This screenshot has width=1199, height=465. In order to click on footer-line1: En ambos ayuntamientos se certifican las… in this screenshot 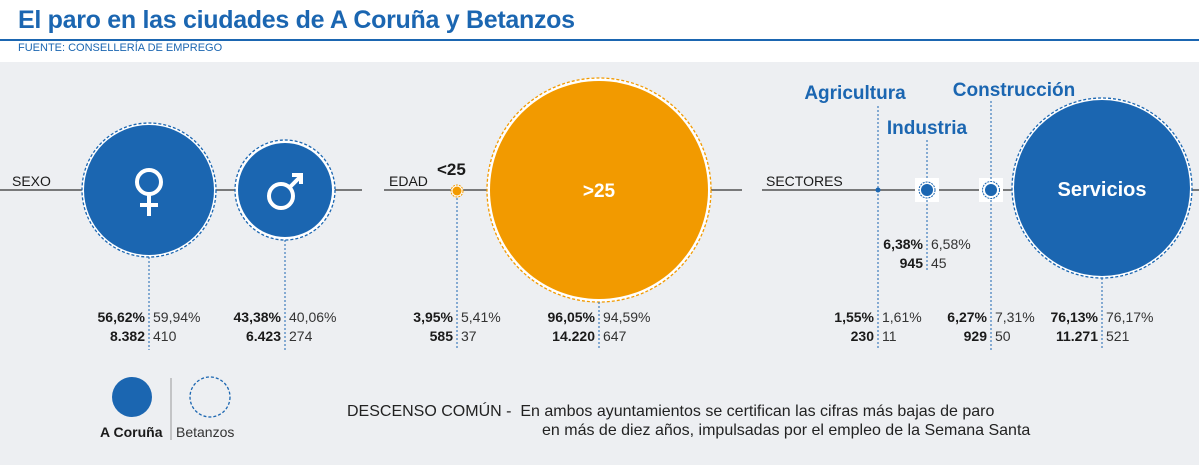, I will do `click(757, 411)`.